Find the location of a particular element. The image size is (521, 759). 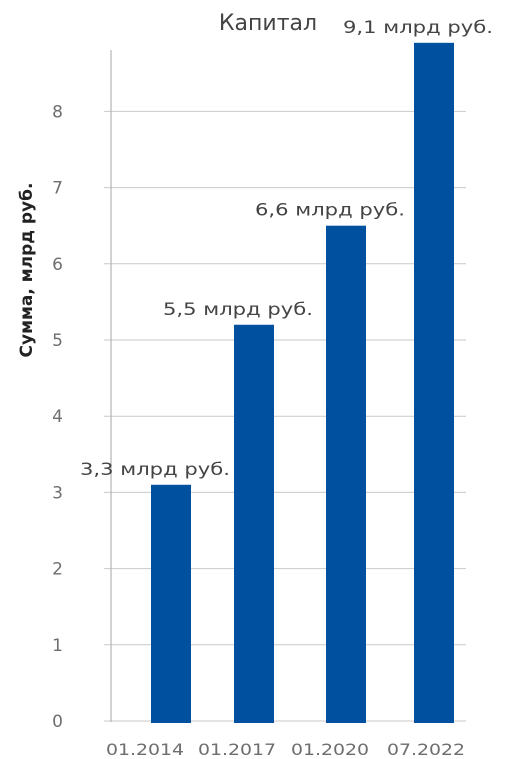

category-label-01.2020: 01.2020 is located at coordinates (330, 749).